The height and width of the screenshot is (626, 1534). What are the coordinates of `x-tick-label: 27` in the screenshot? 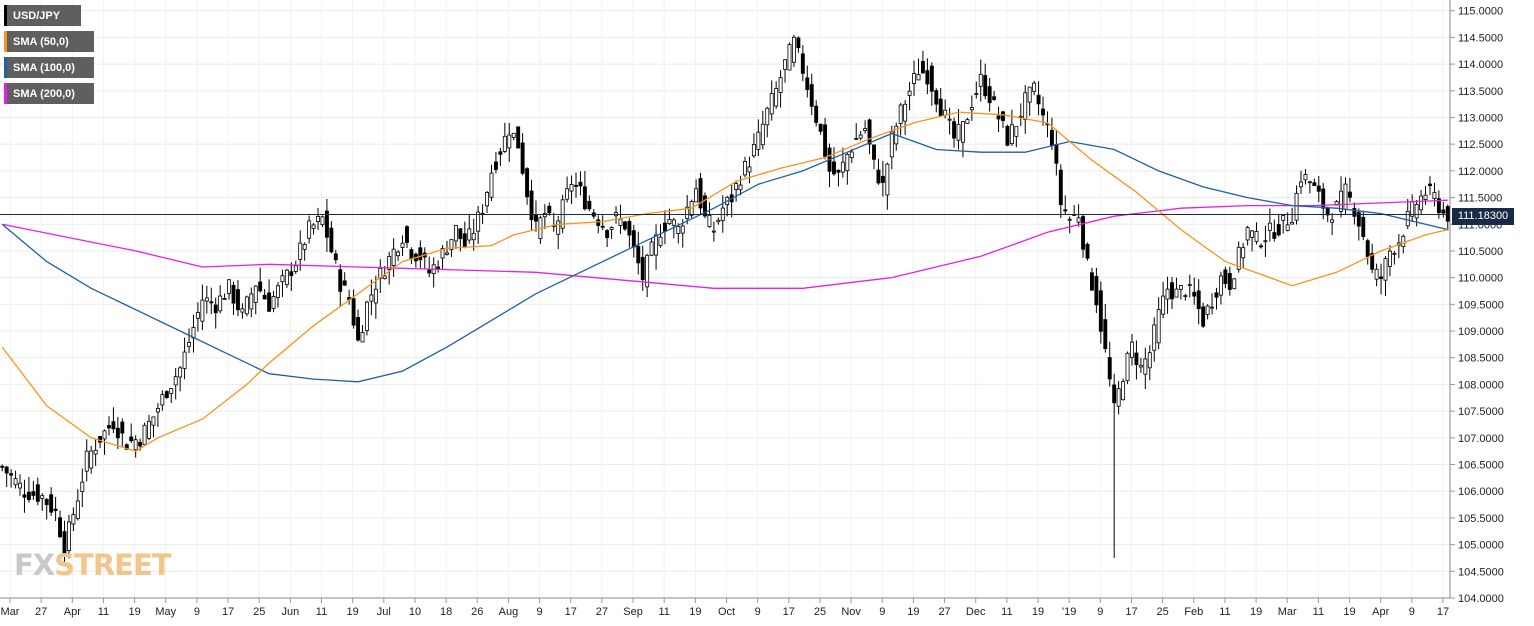 It's located at (602, 612).